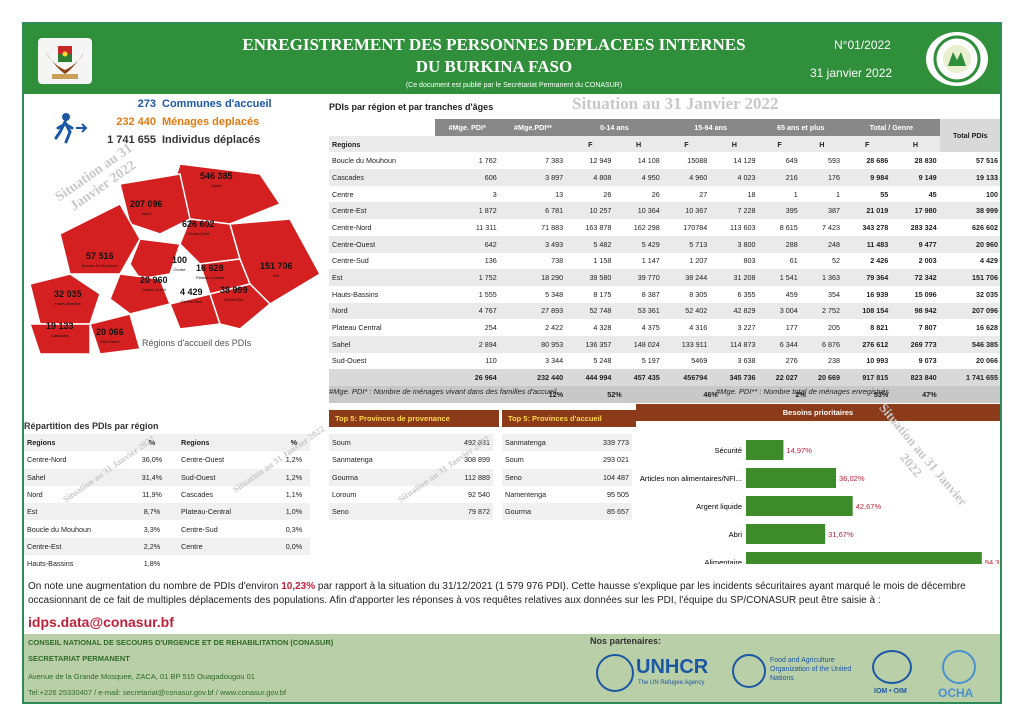 The image size is (1024, 724). I want to click on total-cell: 26 964, so click(467, 377).